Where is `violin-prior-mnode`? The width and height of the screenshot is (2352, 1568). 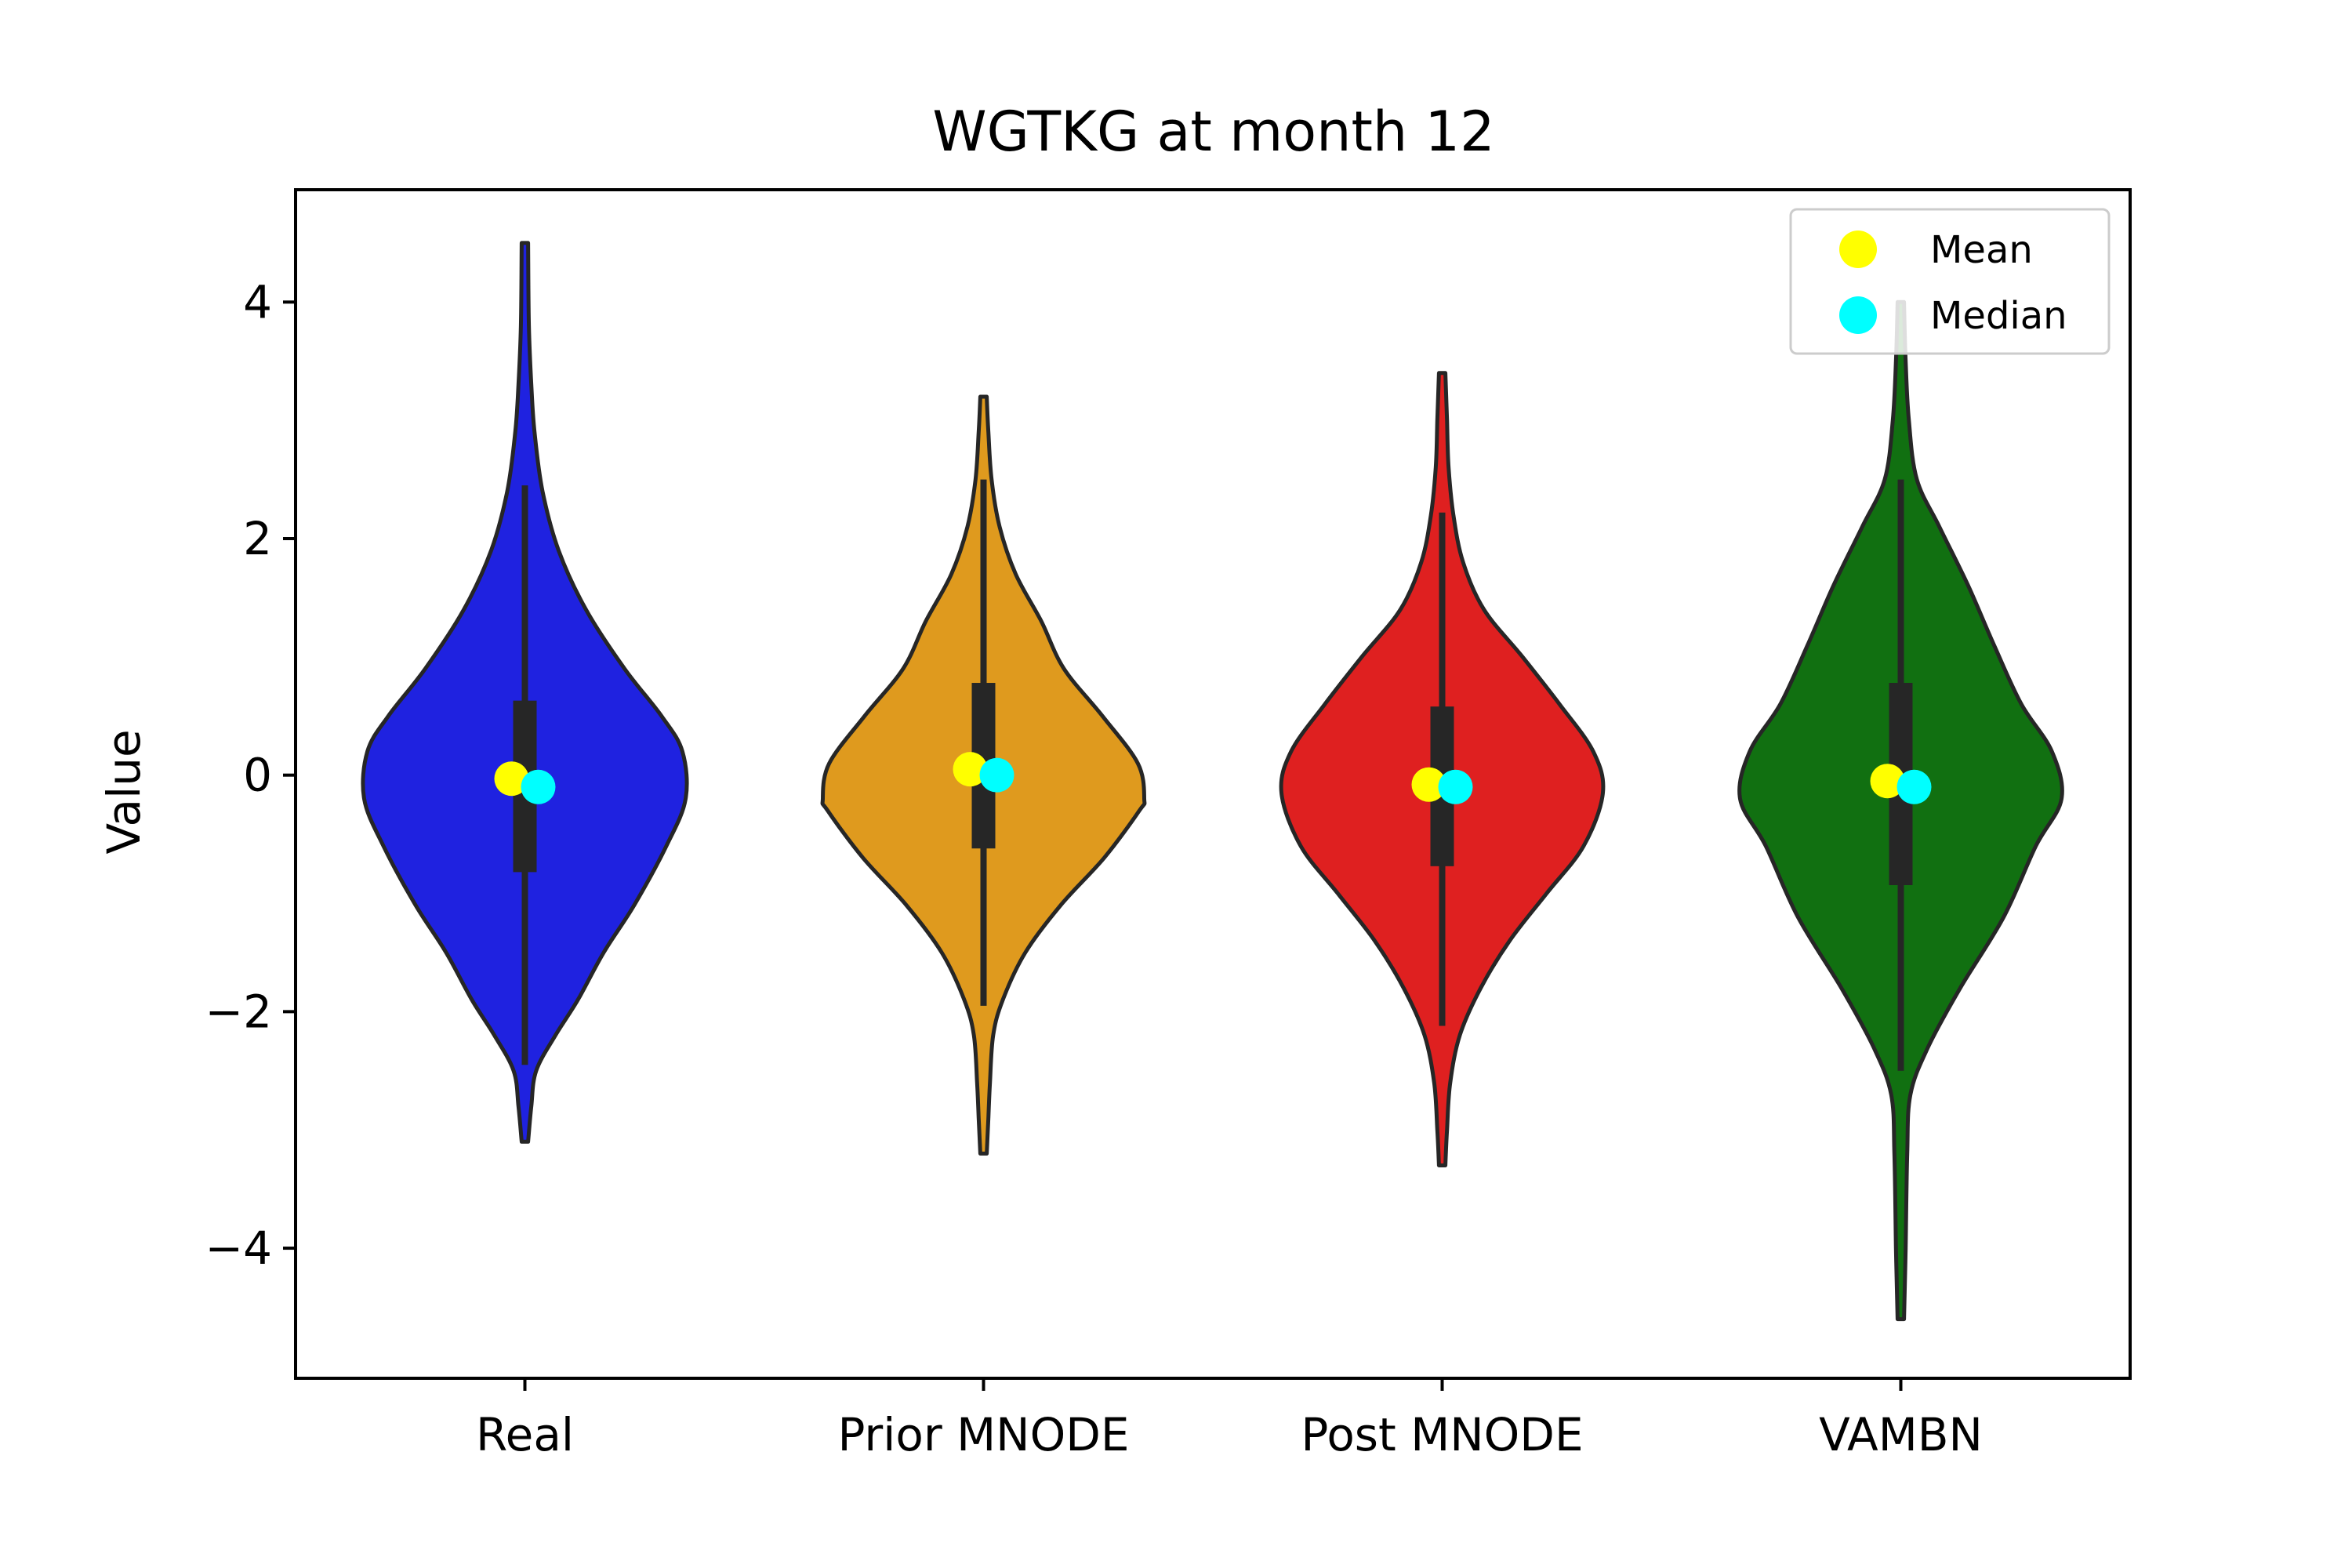 violin-prior-mnode is located at coordinates (984, 775).